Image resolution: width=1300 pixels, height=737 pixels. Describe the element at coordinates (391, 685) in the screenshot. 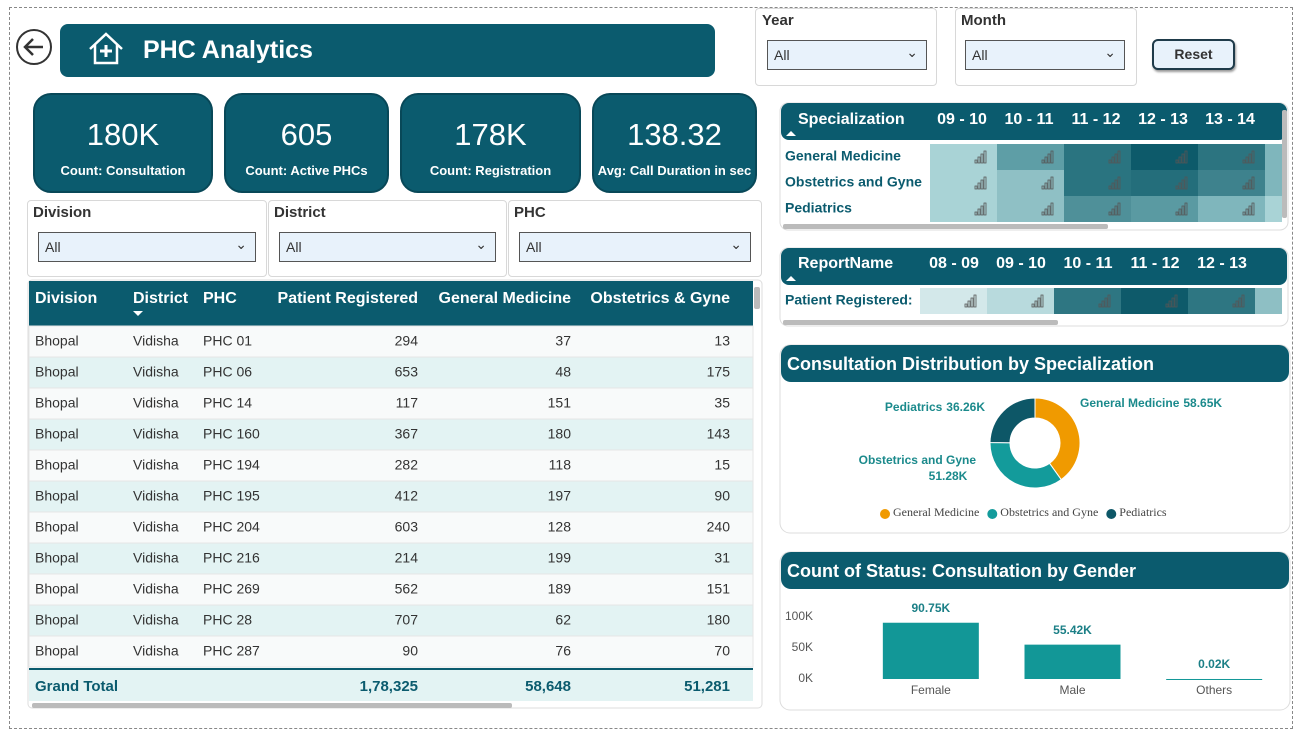

I see `total-row` at that location.